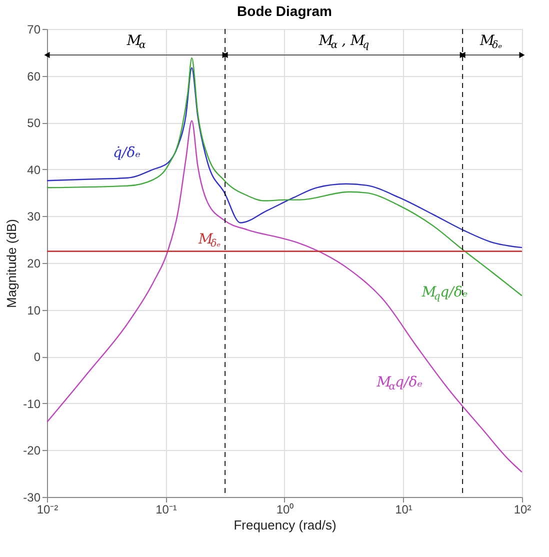 This screenshot has height=557, width=549. I want to click on series-label: q̇/δₑ, so click(127, 153).